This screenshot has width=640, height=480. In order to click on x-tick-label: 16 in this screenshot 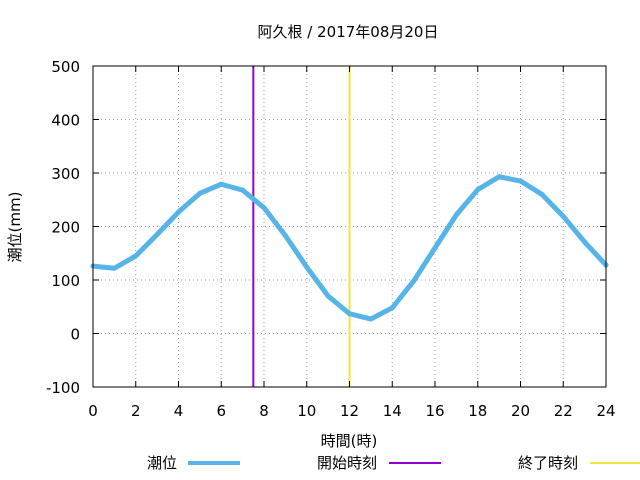, I will do `click(434, 411)`.